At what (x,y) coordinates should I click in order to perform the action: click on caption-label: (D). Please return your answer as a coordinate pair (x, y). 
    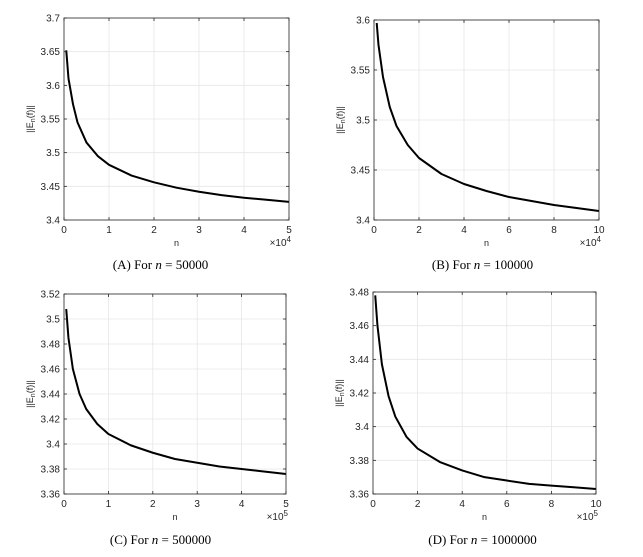
    Looking at the image, I should click on (437, 539).